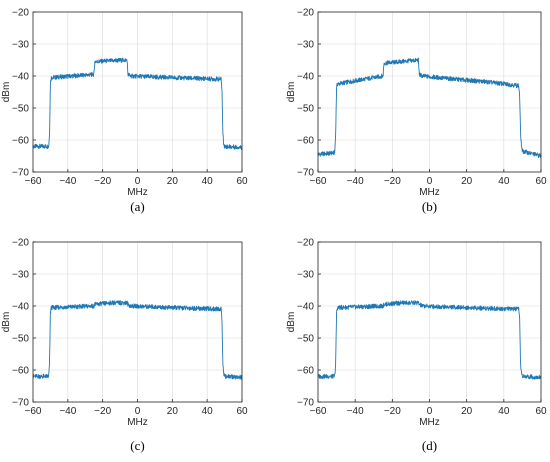 Image resolution: width=550 pixels, height=462 pixels. I want to click on panel-caption: (d), so click(429, 445).